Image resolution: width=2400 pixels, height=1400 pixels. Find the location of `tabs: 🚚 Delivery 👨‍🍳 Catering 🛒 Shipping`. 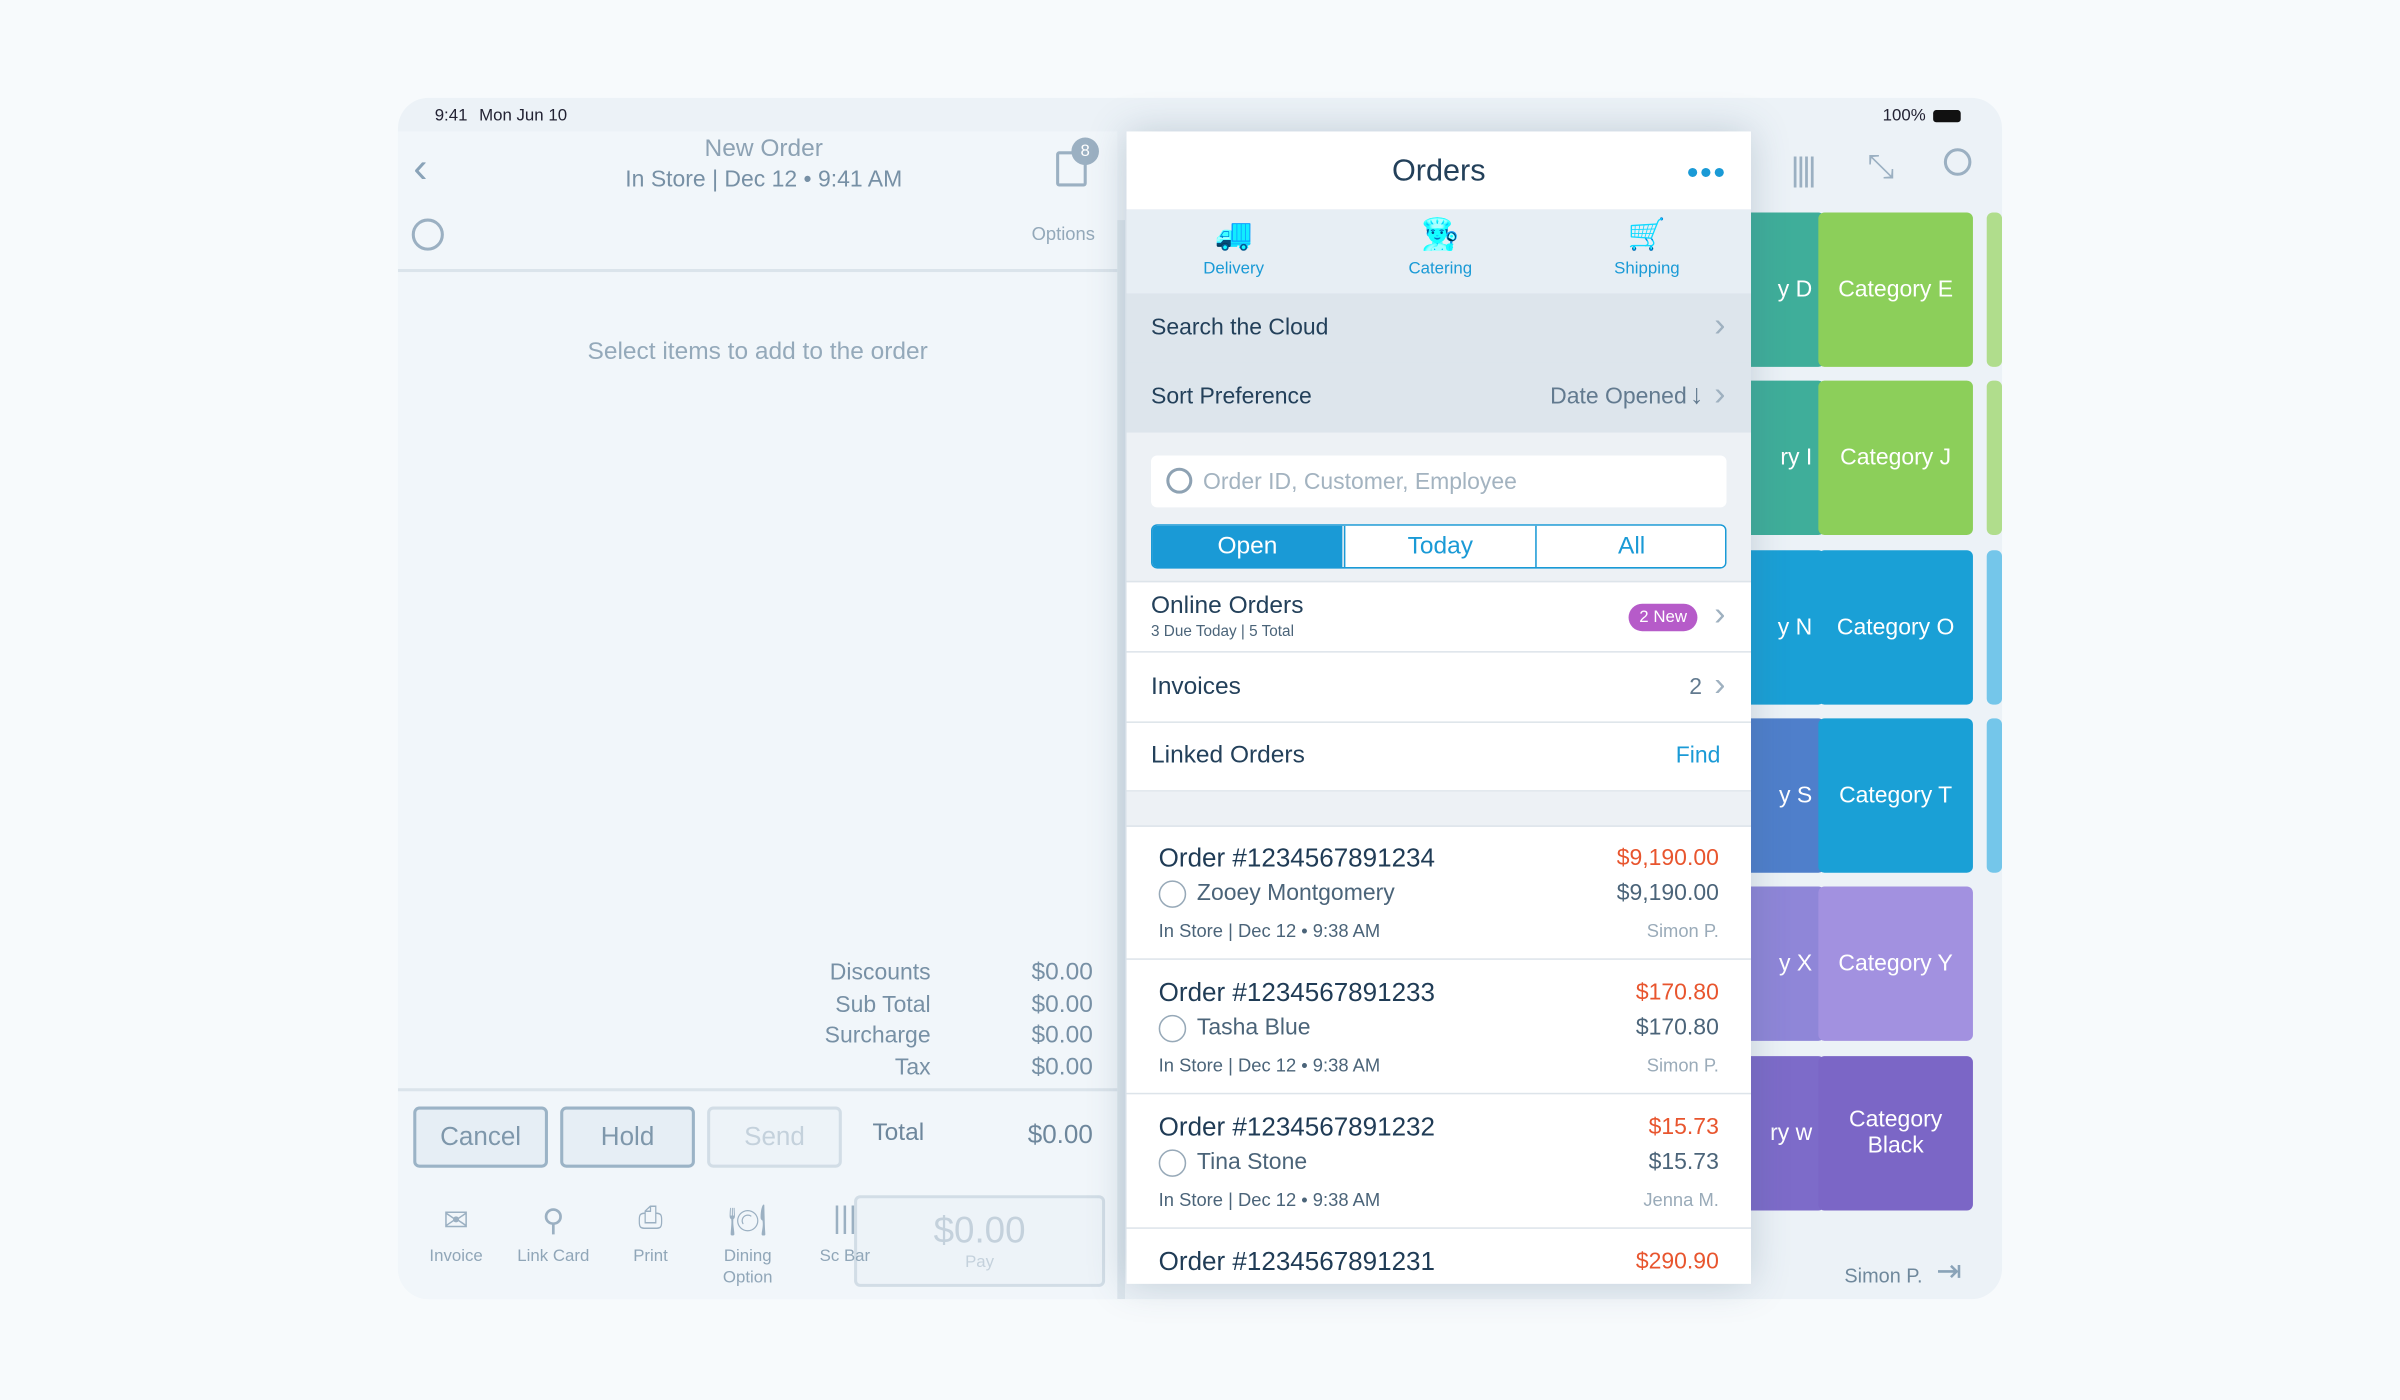

tabs: 🚚 Delivery 👨‍🍳 Catering 🛒 Shipping is located at coordinates (1439, 252).